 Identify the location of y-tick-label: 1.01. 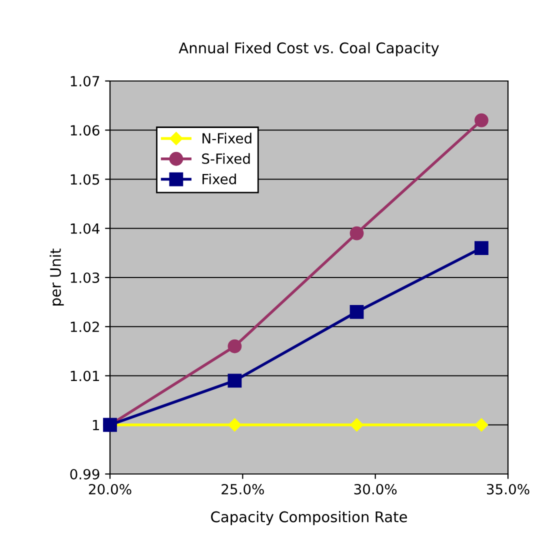
(84, 376).